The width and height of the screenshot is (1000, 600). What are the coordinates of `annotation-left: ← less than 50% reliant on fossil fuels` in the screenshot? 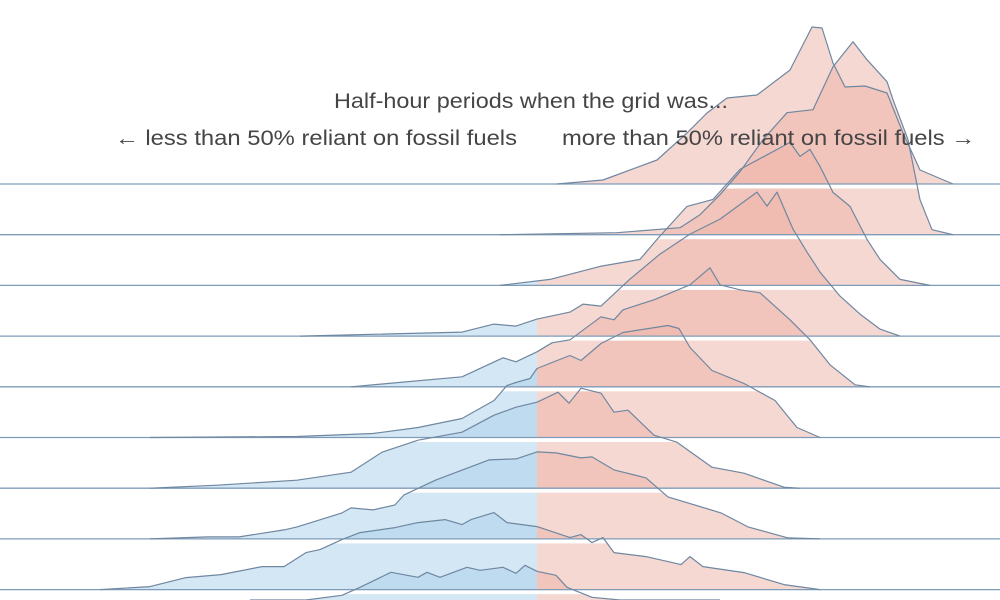 It's located at (316, 138).